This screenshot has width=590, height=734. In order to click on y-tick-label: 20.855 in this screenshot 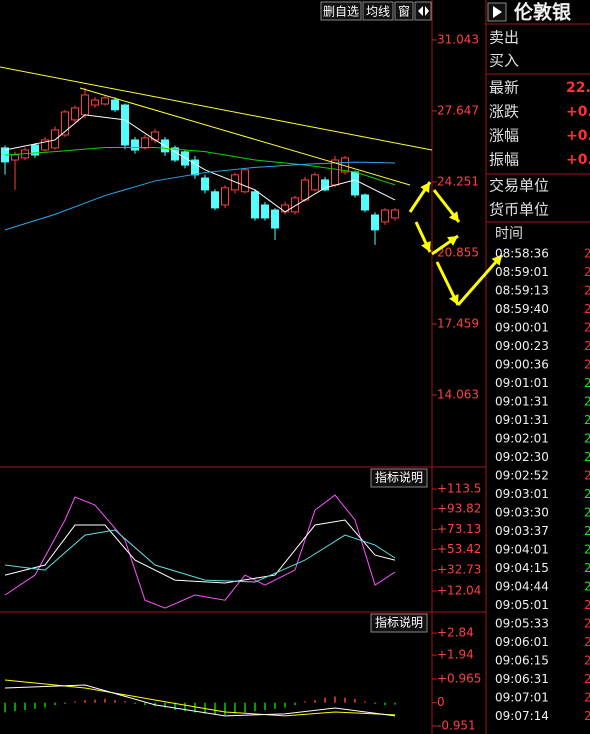, I will do `click(458, 252)`.